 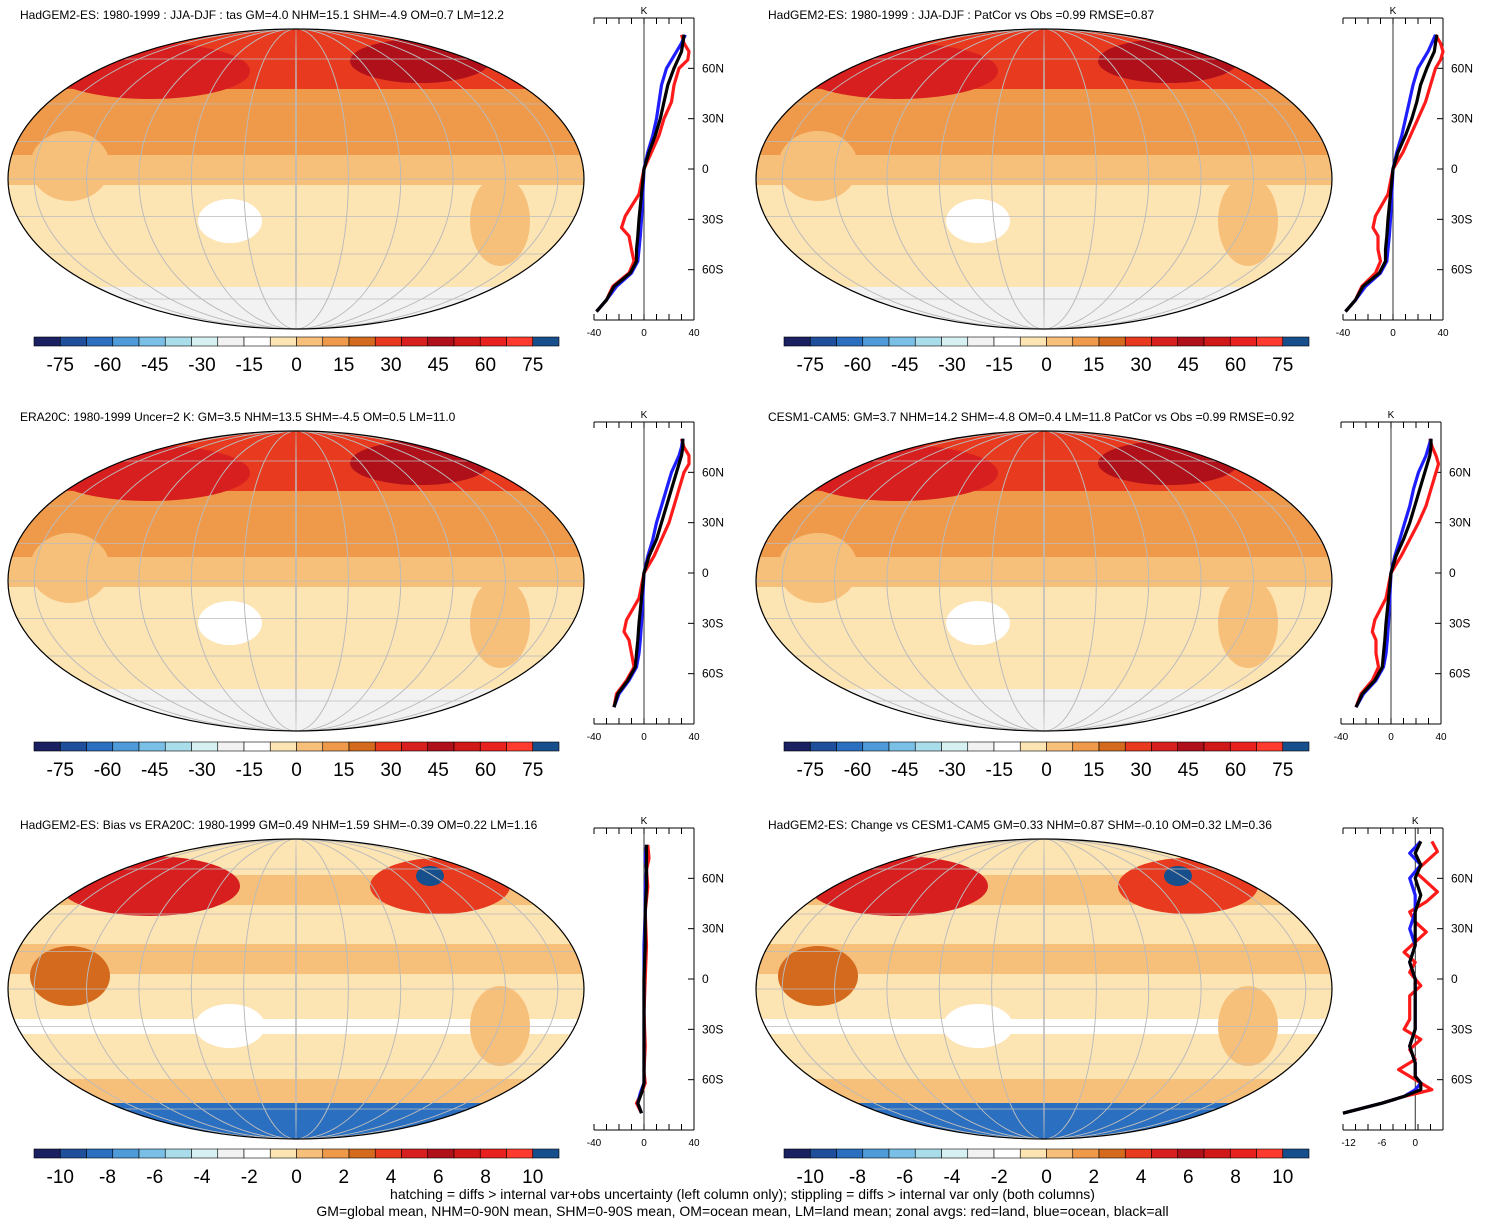 I want to click on colorbar: -75 -60 -45 -30 -15 0 15 30 45 60 75, so click(x=1046, y=356).